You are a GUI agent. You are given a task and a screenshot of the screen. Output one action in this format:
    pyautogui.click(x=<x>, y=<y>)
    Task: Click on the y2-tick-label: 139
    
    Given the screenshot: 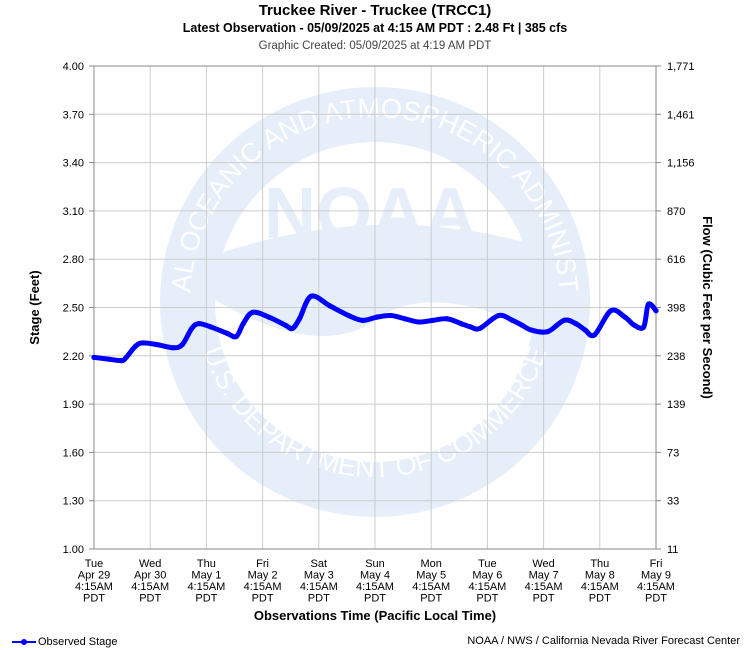 What is the action you would take?
    pyautogui.click(x=676, y=405)
    